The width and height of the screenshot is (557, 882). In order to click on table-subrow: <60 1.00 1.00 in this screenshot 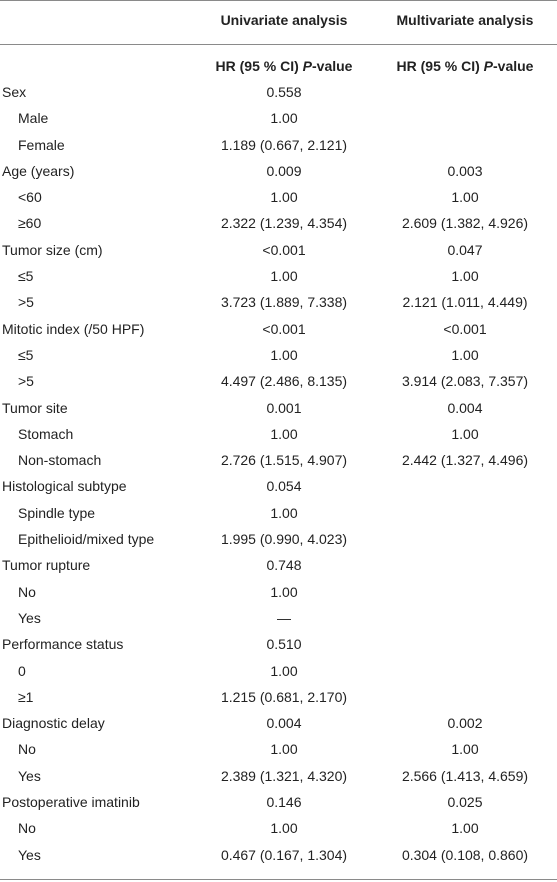, I will do `click(278, 197)`.